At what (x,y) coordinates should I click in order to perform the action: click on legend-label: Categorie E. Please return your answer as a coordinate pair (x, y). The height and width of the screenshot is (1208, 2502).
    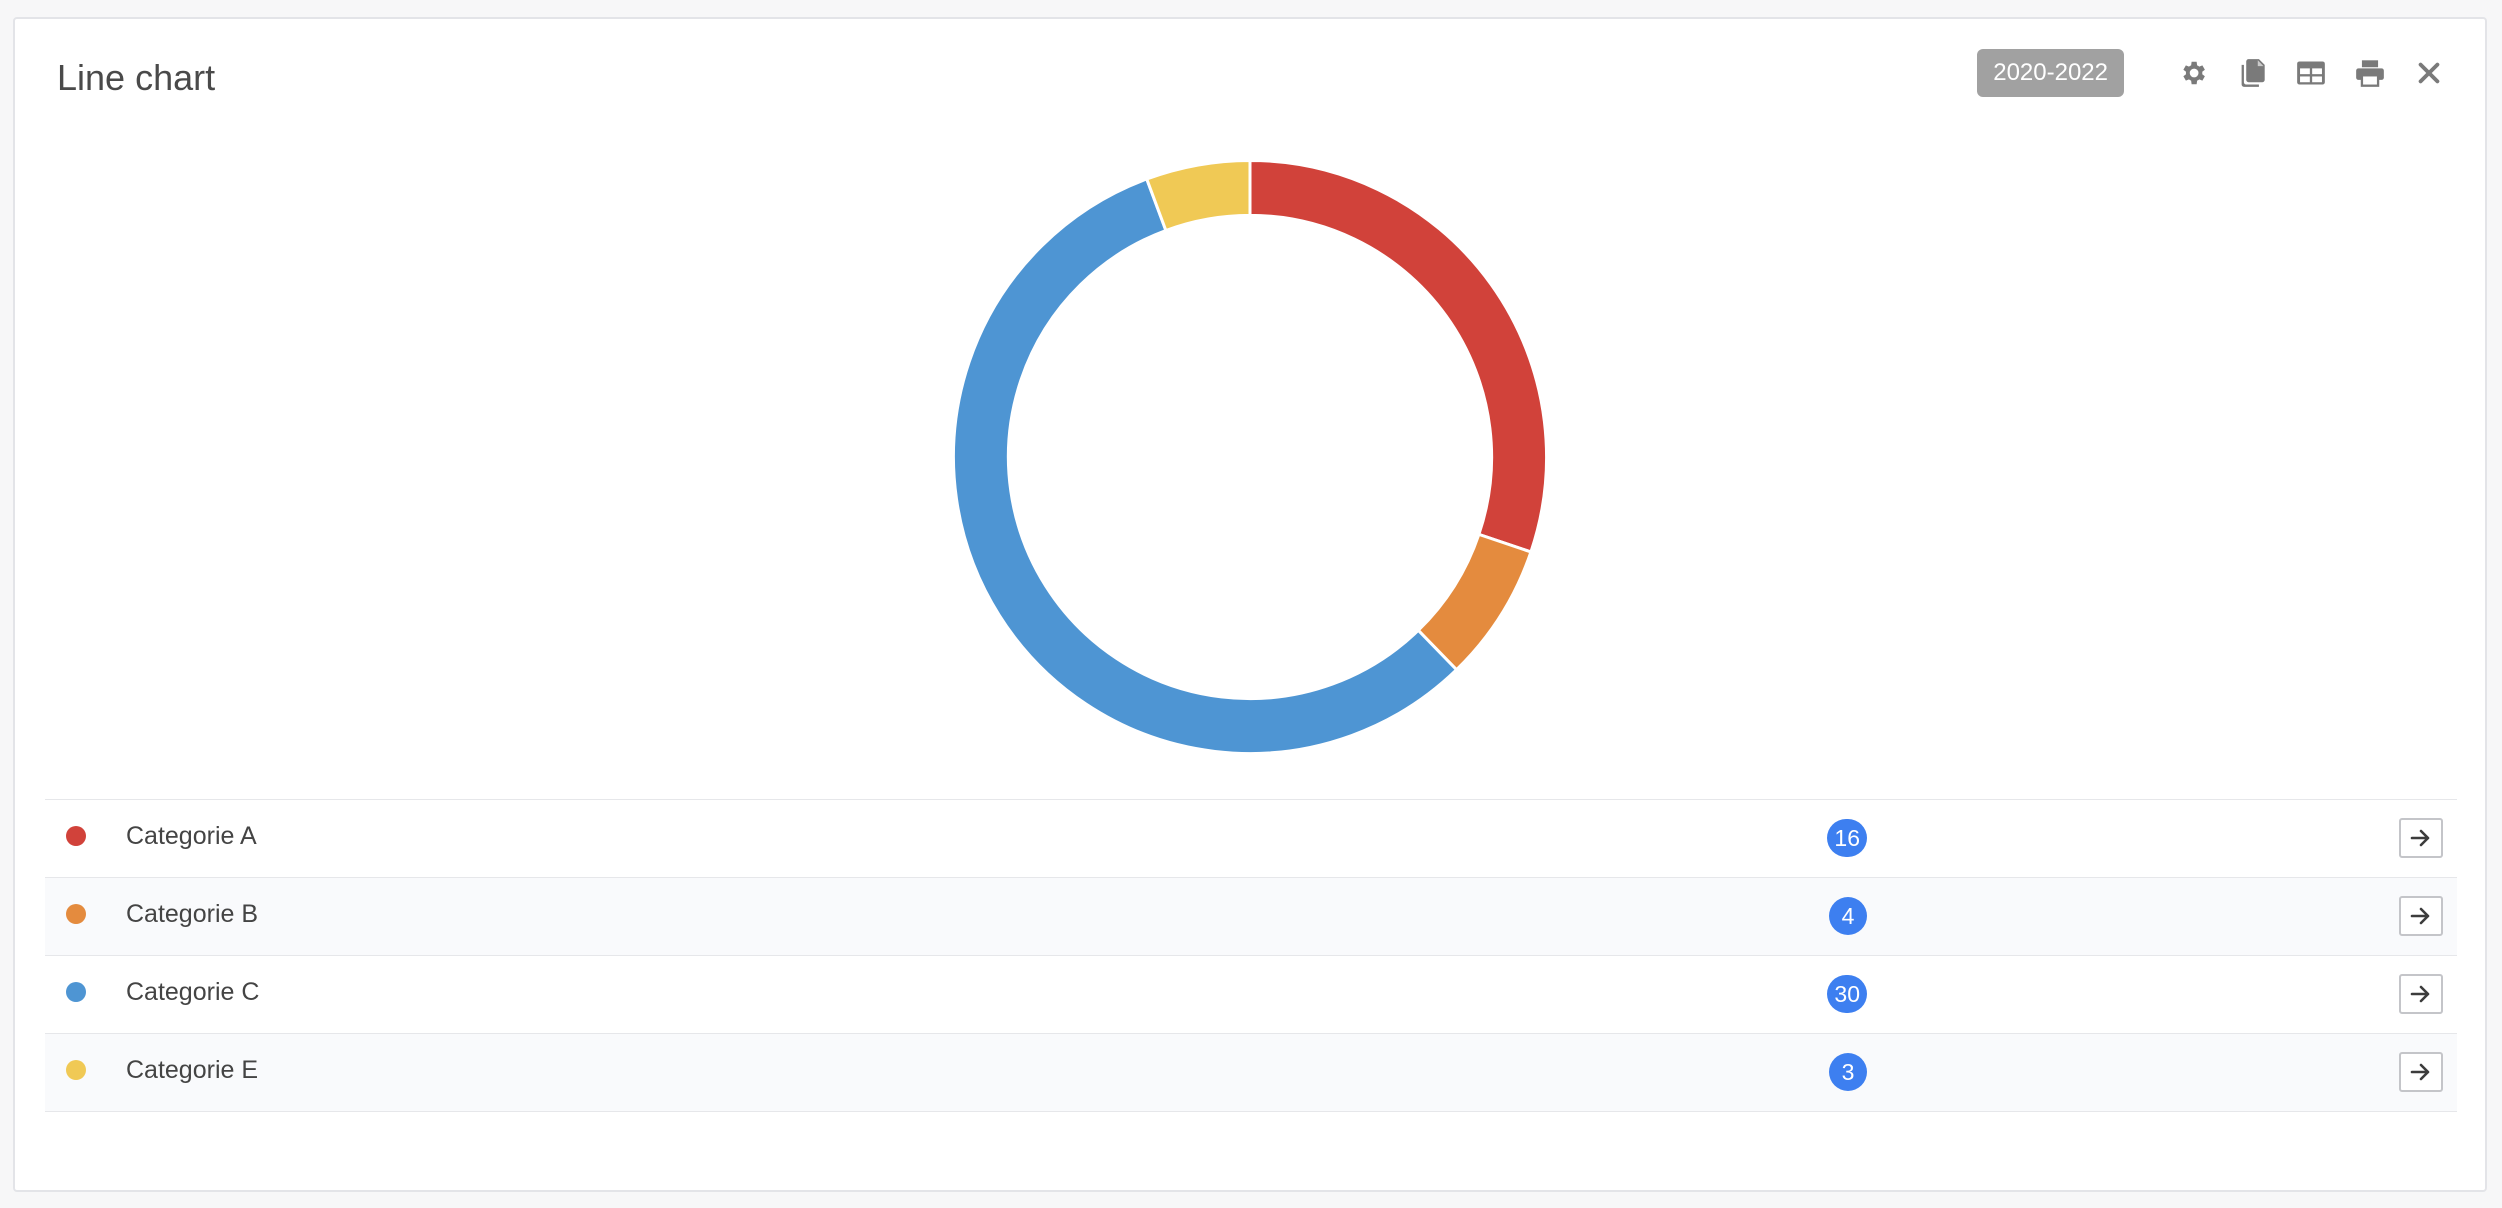
    Looking at the image, I should click on (192, 1070).